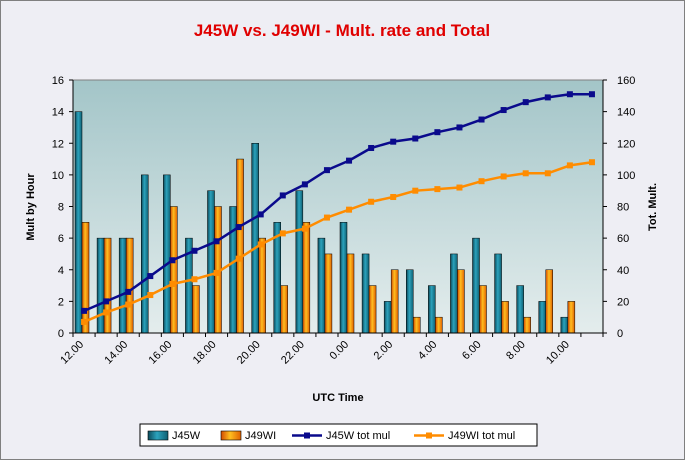 The width and height of the screenshot is (685, 460). Describe the element at coordinates (428, 351) in the screenshot. I see `x-tick-label: 4.00` at that location.